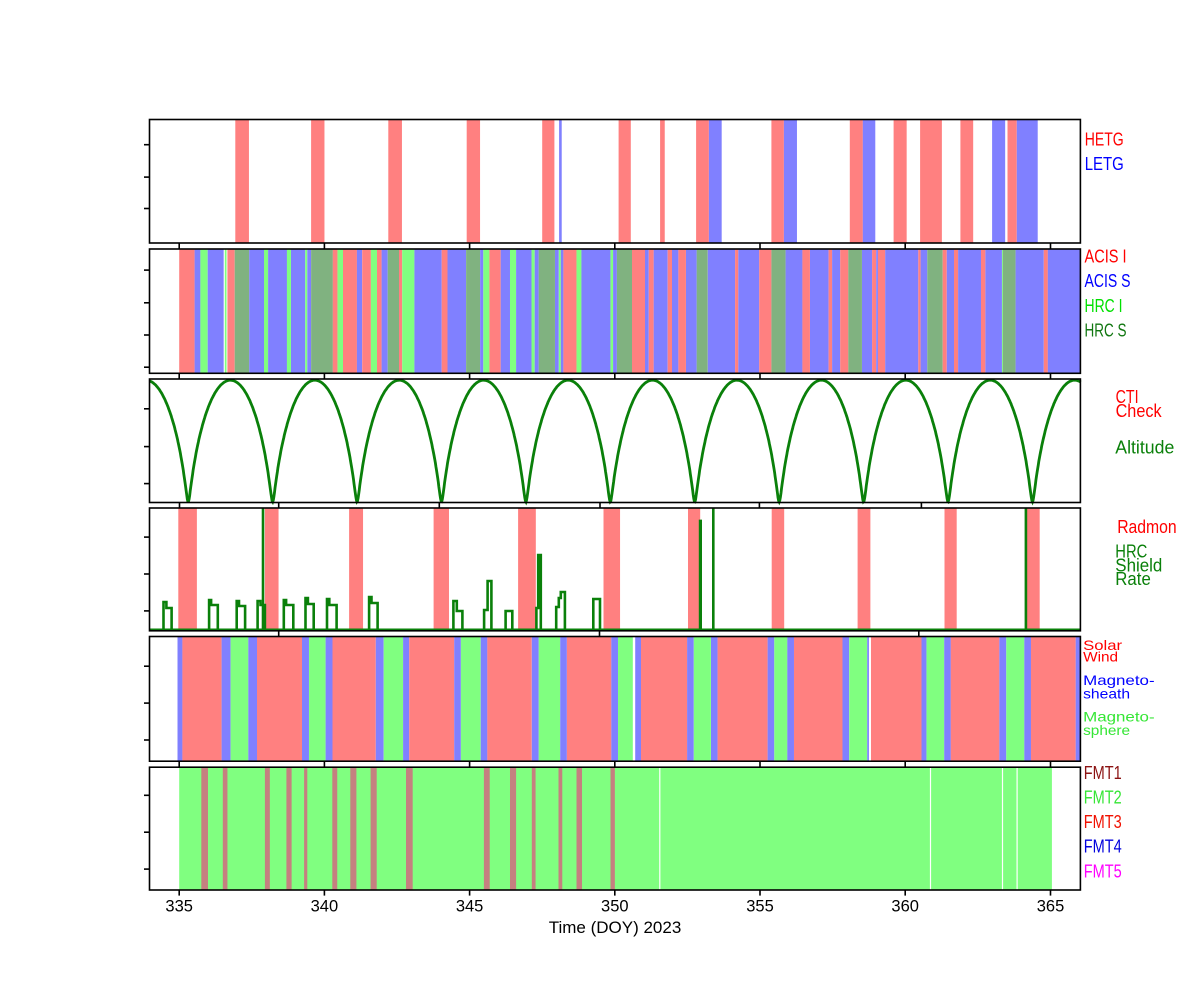 The height and width of the screenshot is (1000, 1200). What do you see at coordinates (1108, 281) in the screenshot?
I see `svg-text: ACIS S` at bounding box center [1108, 281].